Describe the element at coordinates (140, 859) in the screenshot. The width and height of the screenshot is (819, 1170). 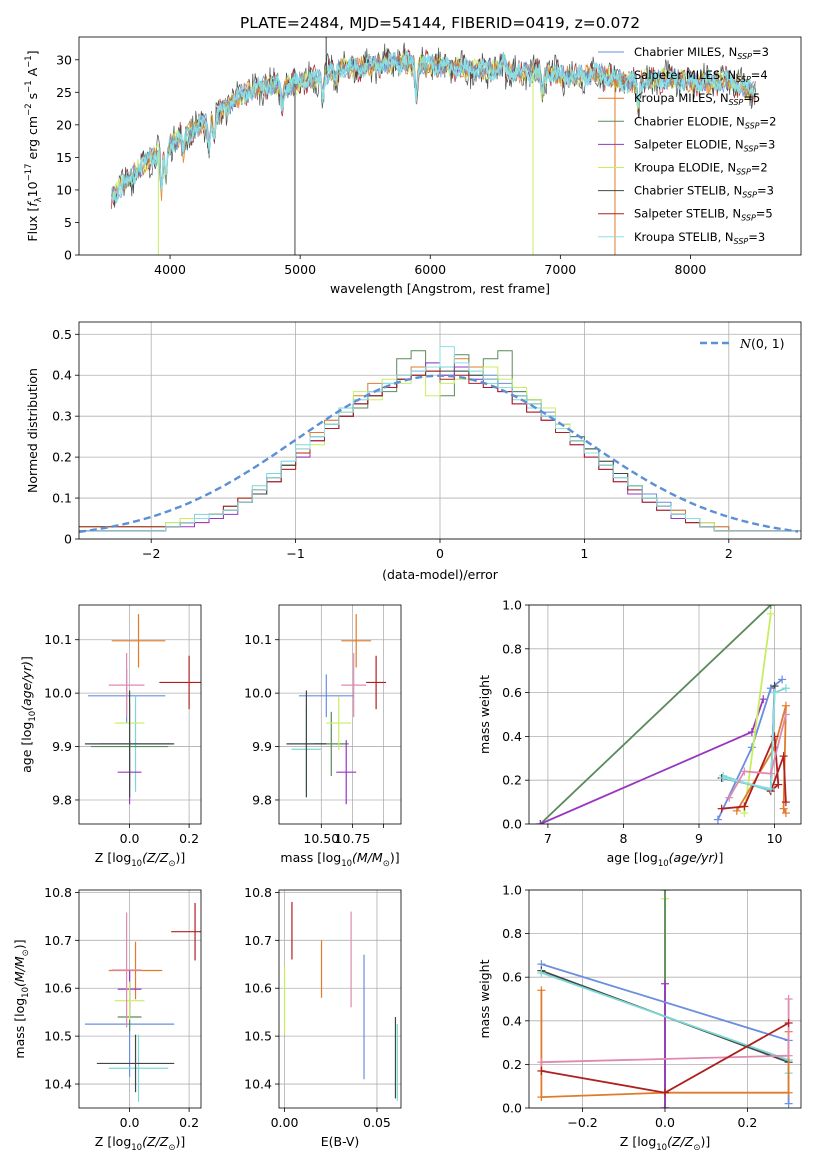
I see `x-axis-label: Z [log10(Z/Z⊙)]` at that location.